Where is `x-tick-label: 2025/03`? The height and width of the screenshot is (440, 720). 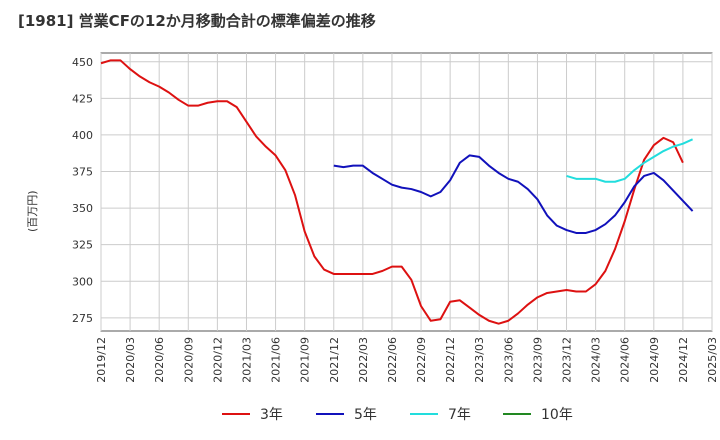 x-tick-label: 2025/03 is located at coordinates (712, 360).